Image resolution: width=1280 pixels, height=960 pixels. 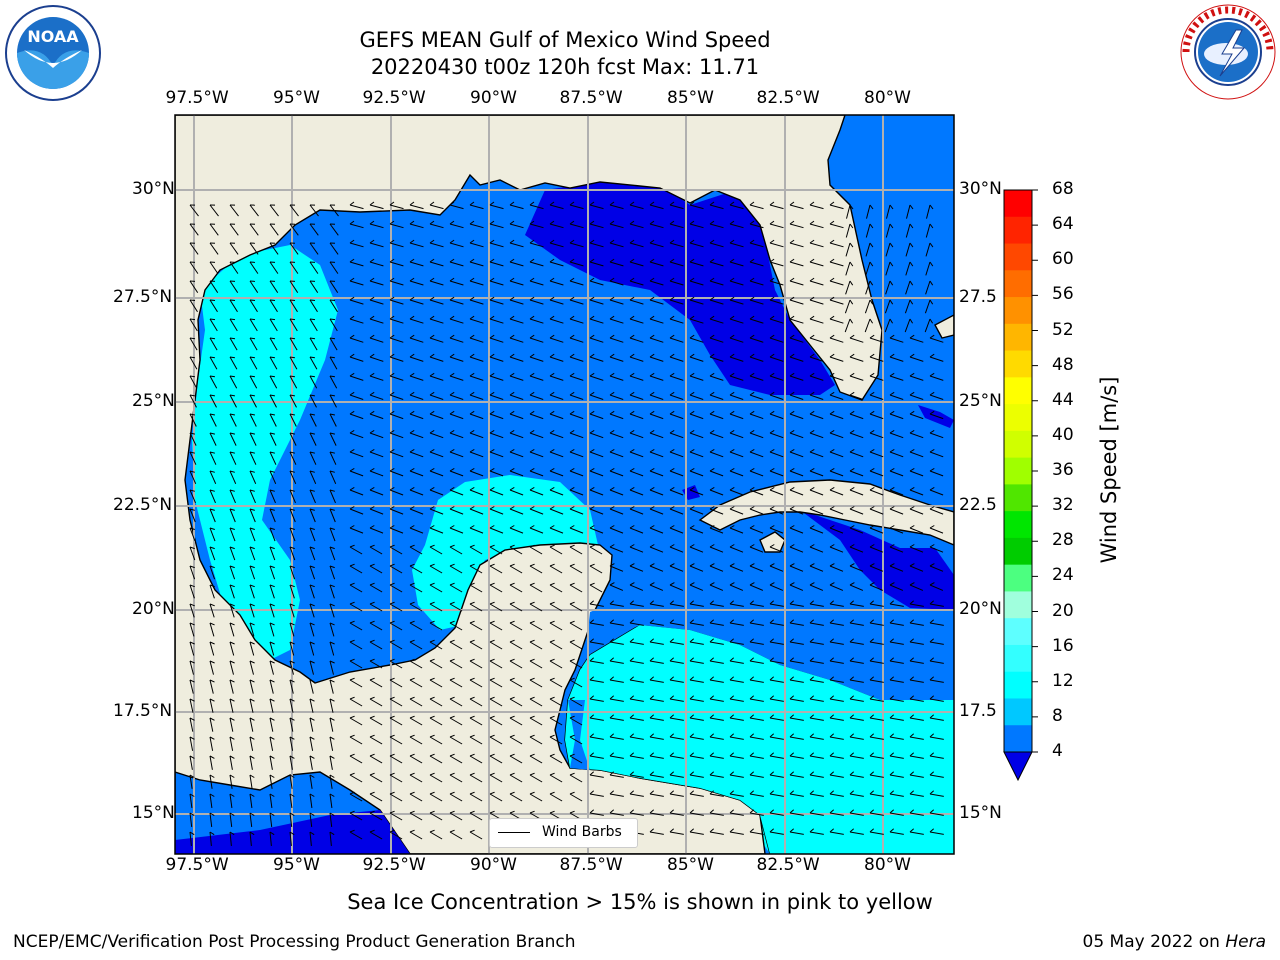 What do you see at coordinates (296, 98) in the screenshot?
I see `lon-label-top: 95°W` at bounding box center [296, 98].